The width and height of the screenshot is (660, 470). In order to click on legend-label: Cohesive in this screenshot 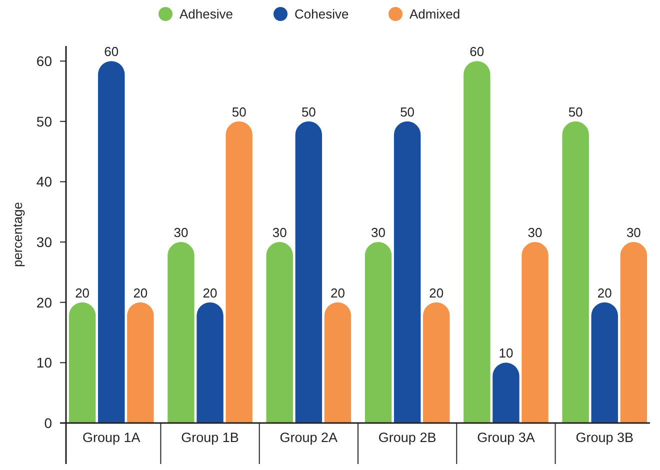, I will do `click(321, 14)`.